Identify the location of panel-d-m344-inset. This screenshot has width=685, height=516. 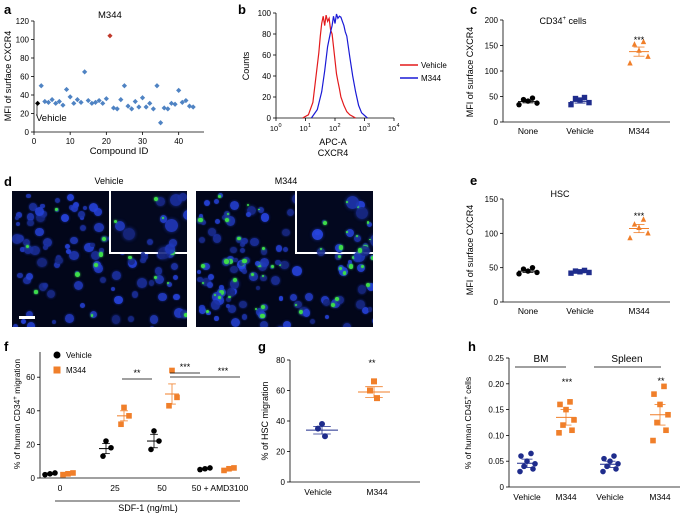
(334, 226).